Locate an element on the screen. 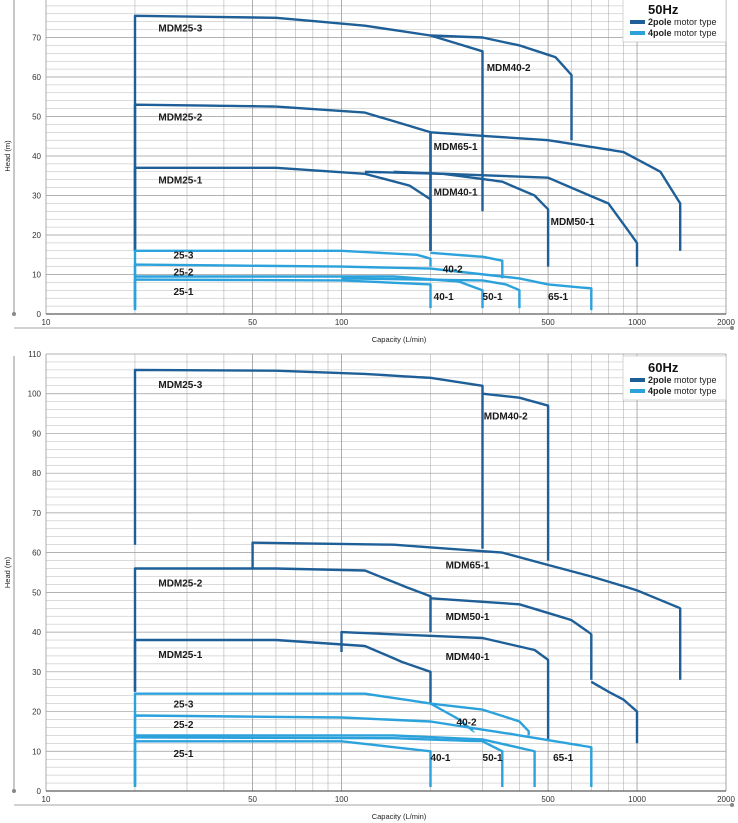 This screenshot has height=823, width=738. c60-ytick-label: 10 is located at coordinates (36, 751).